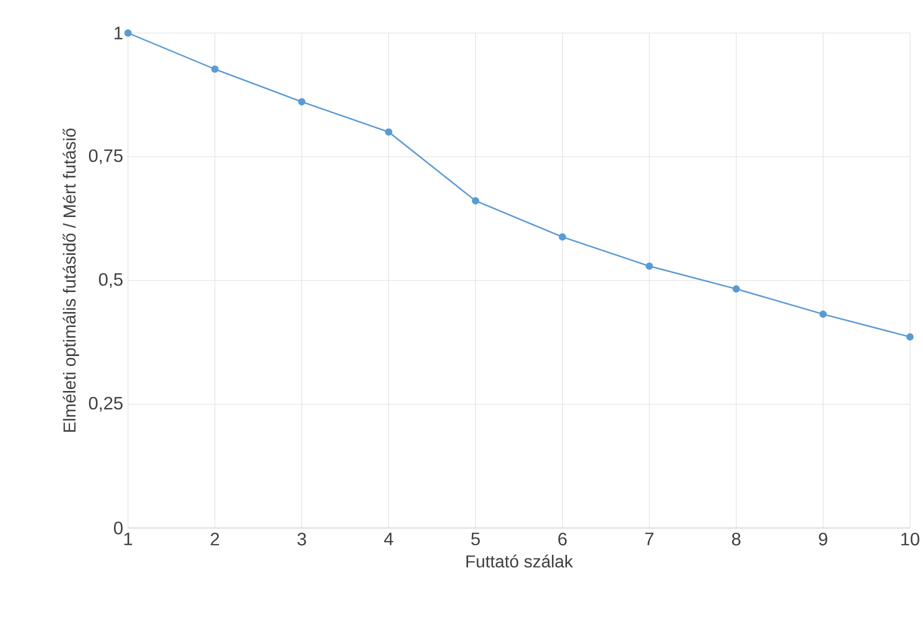  Describe the element at coordinates (823, 539) in the screenshot. I see `x-tick-label: 9` at that location.